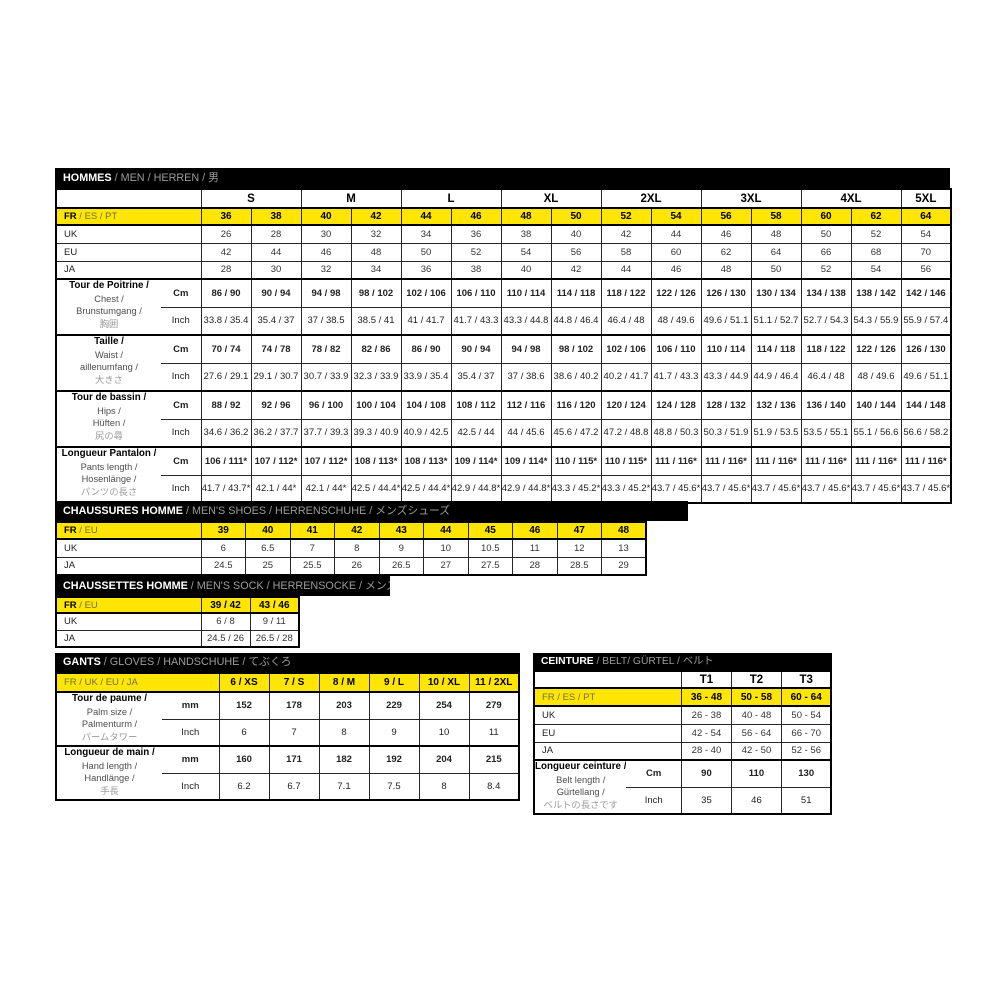  Describe the element at coordinates (576, 461) in the screenshot. I see `measure-value-cell: 110 / 115*` at that location.